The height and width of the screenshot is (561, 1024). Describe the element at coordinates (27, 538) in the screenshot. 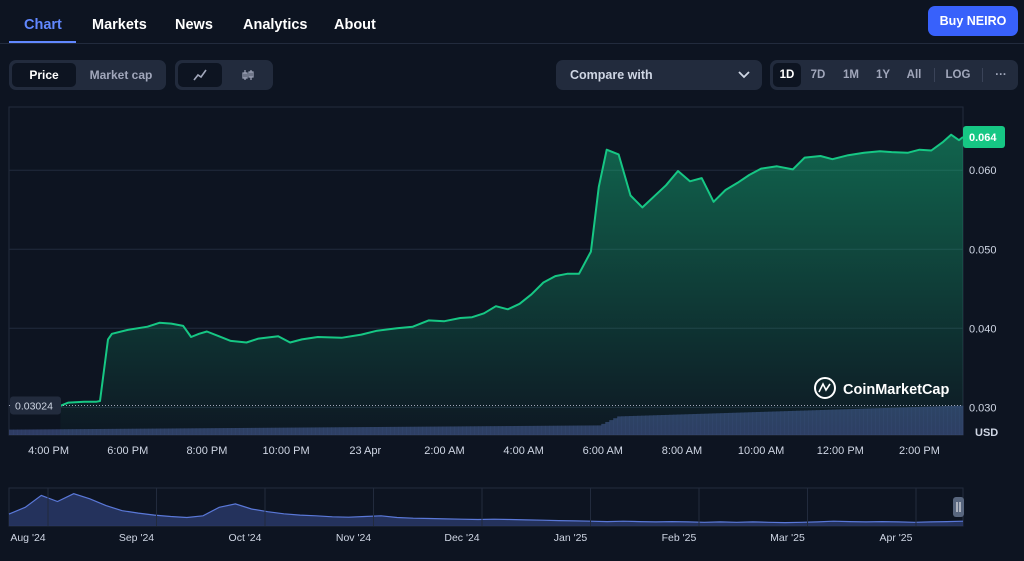

I see `navigator-x-tick-label: Aug '24` at that location.